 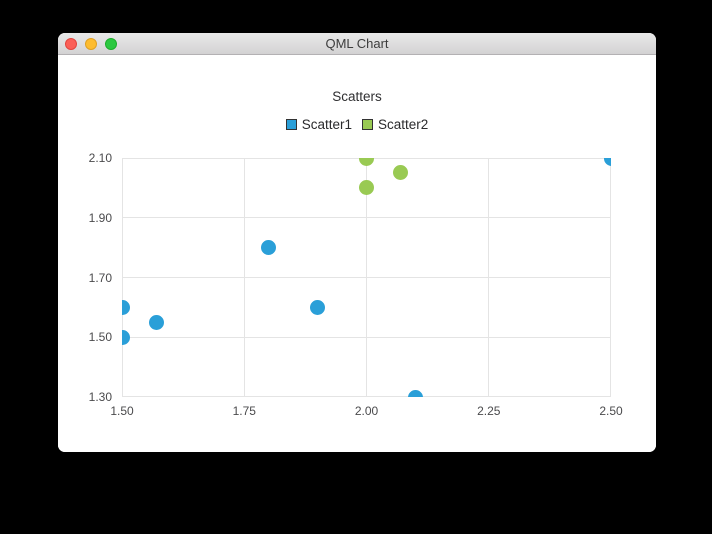 What do you see at coordinates (357, 124) in the screenshot?
I see `legend: Scatter1 Scatter2` at bounding box center [357, 124].